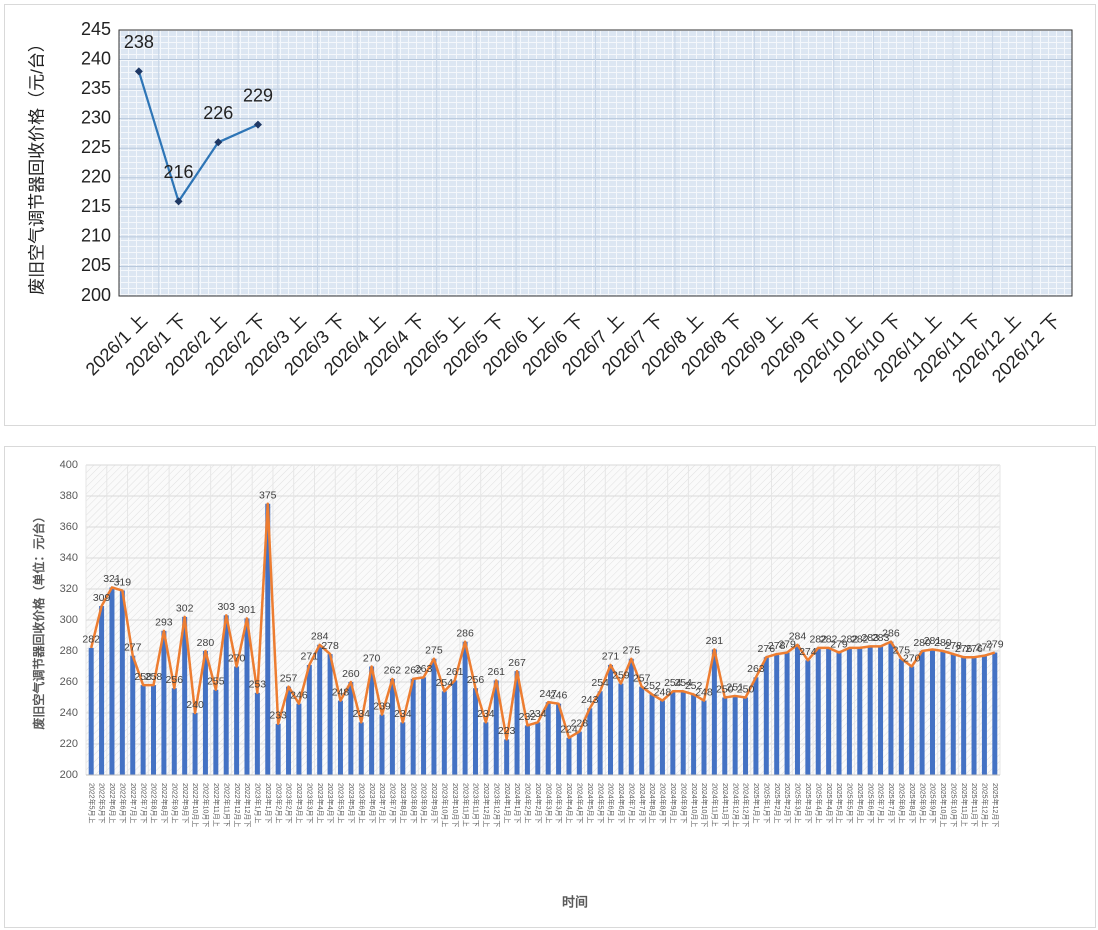 The image size is (1098, 930). Describe the element at coordinates (455, 805) in the screenshot. I see `x-tick-label: 2023年10月下` at that location.